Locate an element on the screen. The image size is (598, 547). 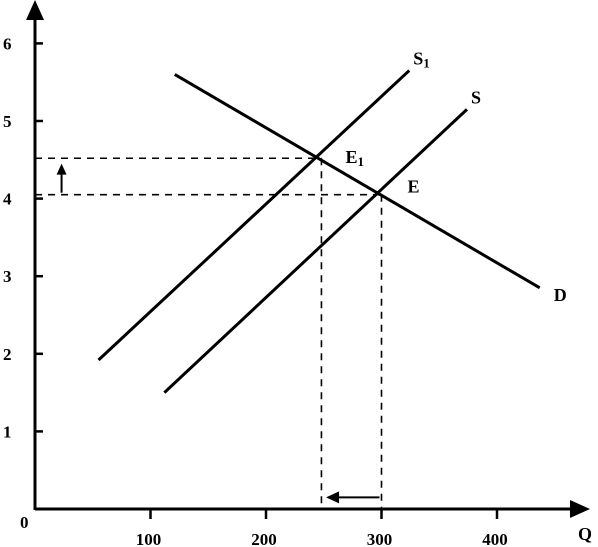
x-tick-label-400: 400 is located at coordinates (495, 538).